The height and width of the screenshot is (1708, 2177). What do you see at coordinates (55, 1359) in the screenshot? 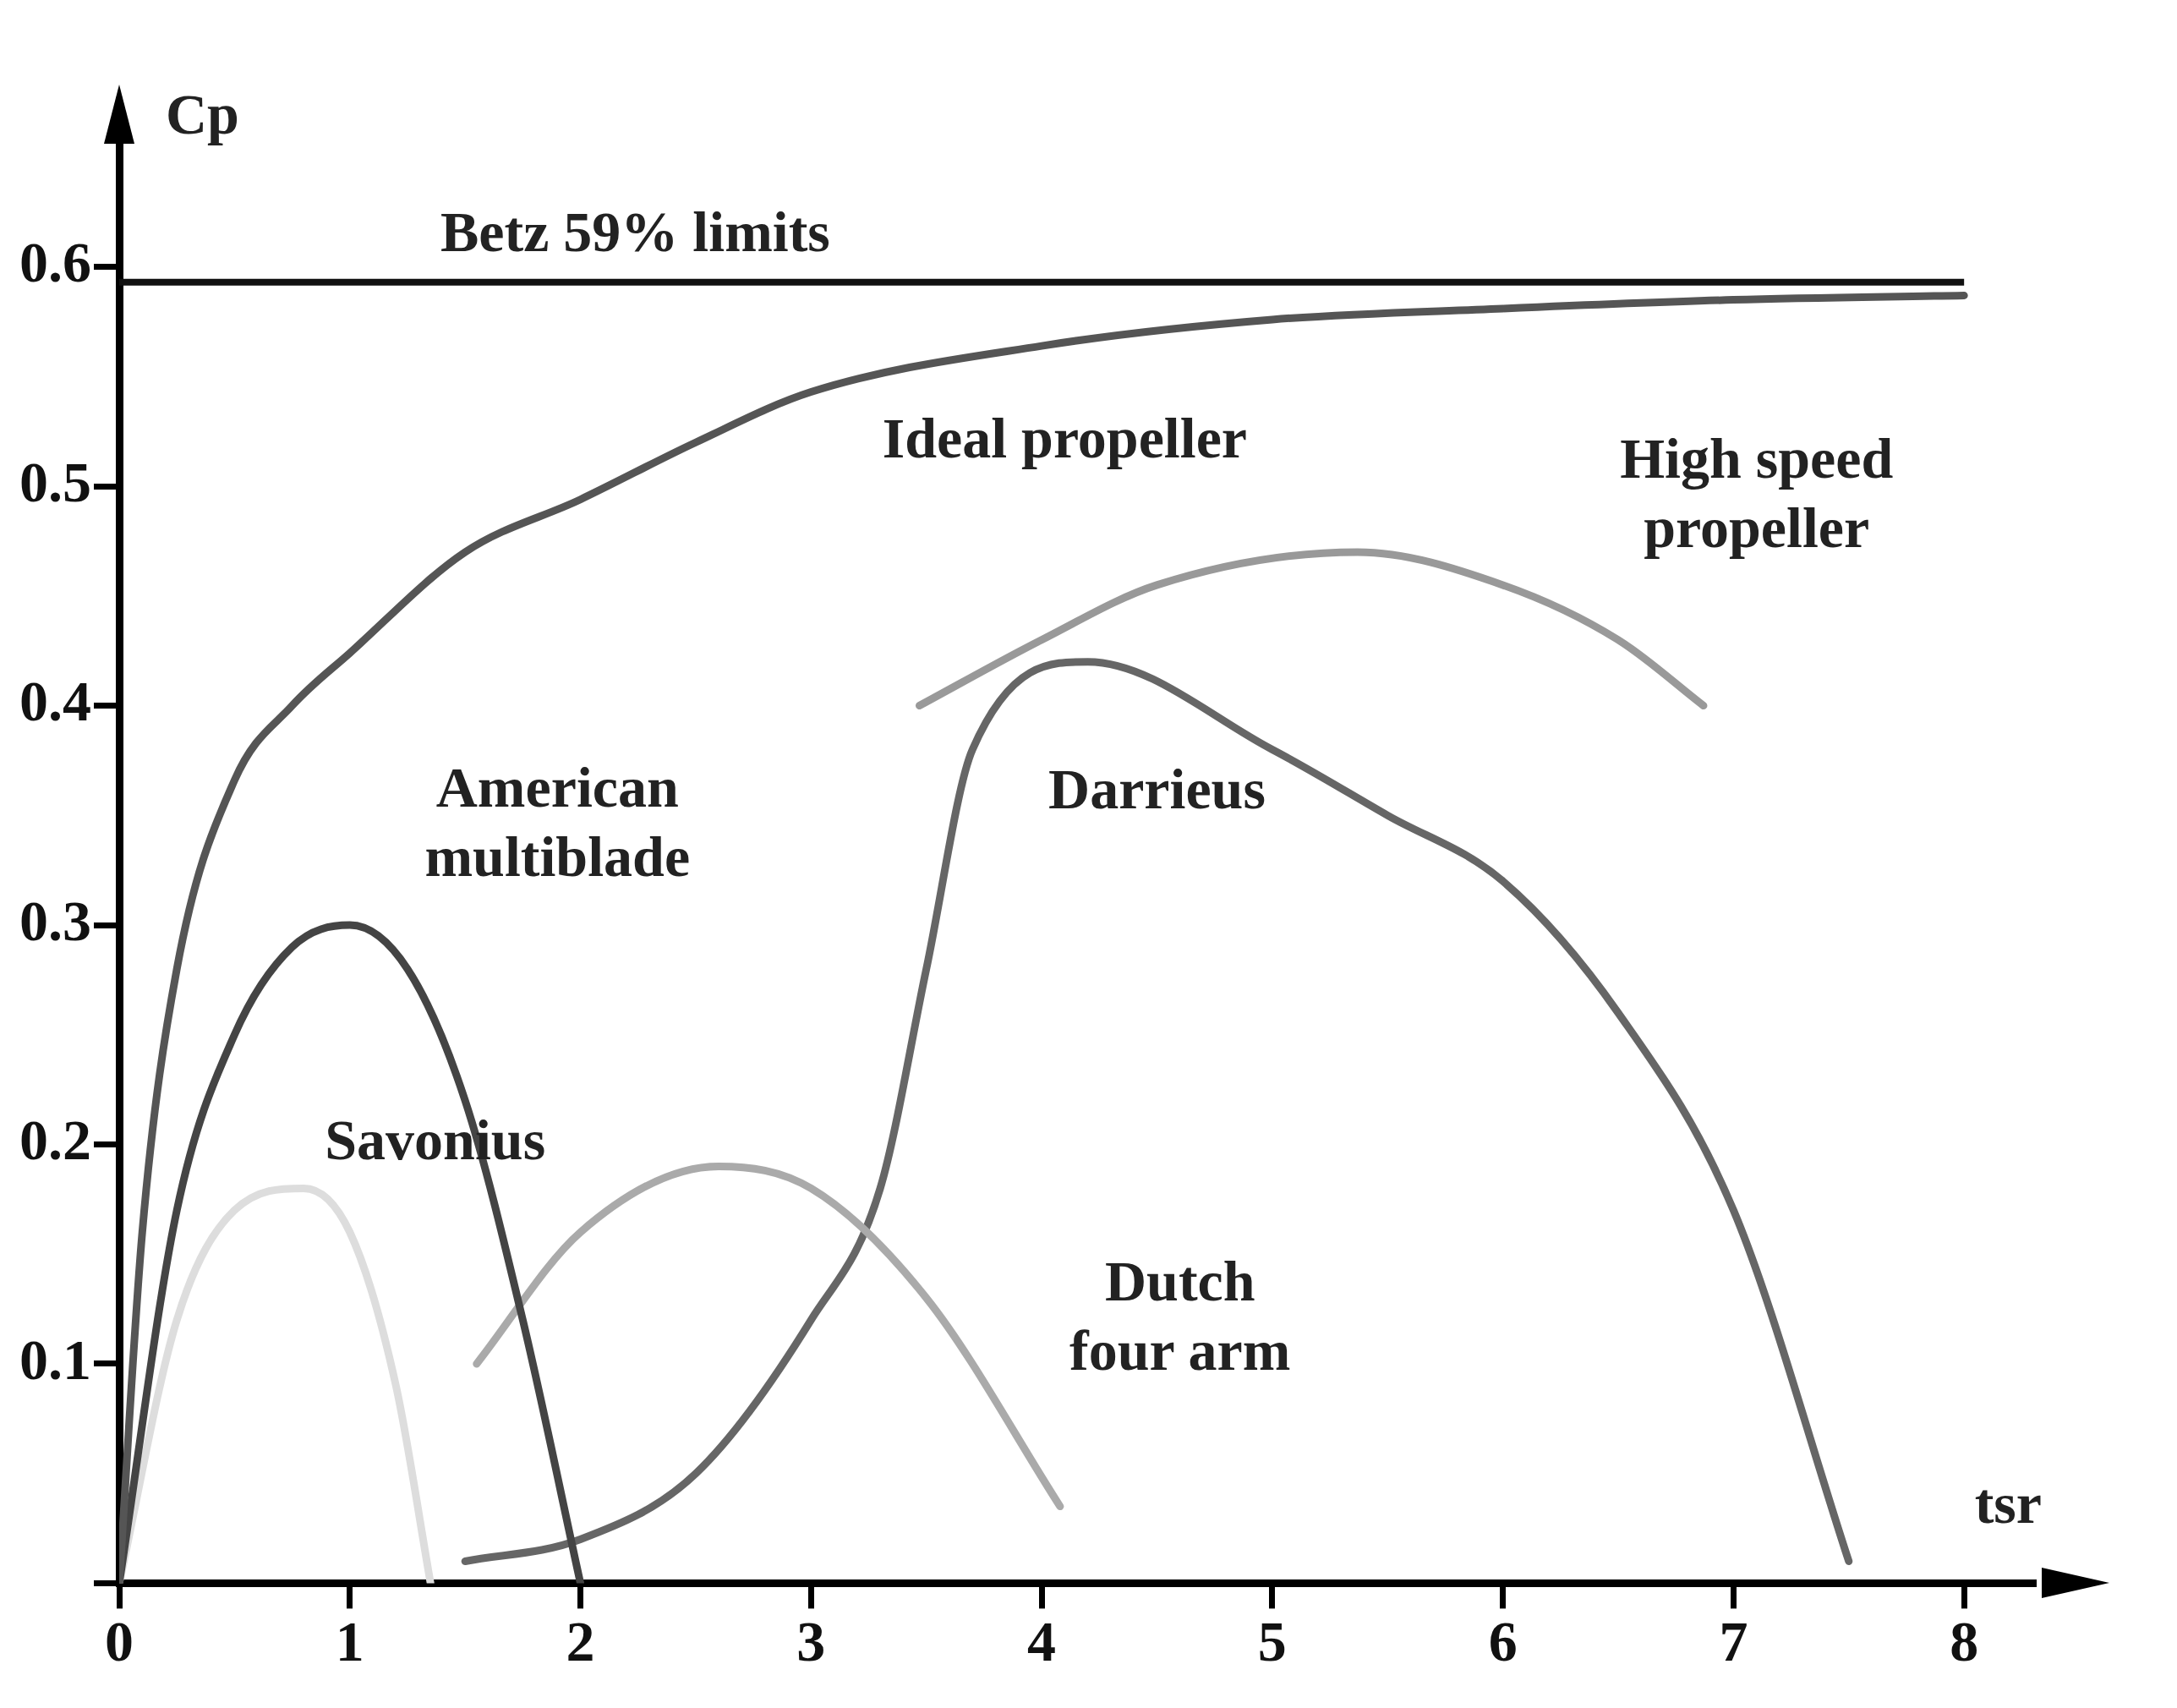
I see `y-tick-label: 0.1` at bounding box center [55, 1359].